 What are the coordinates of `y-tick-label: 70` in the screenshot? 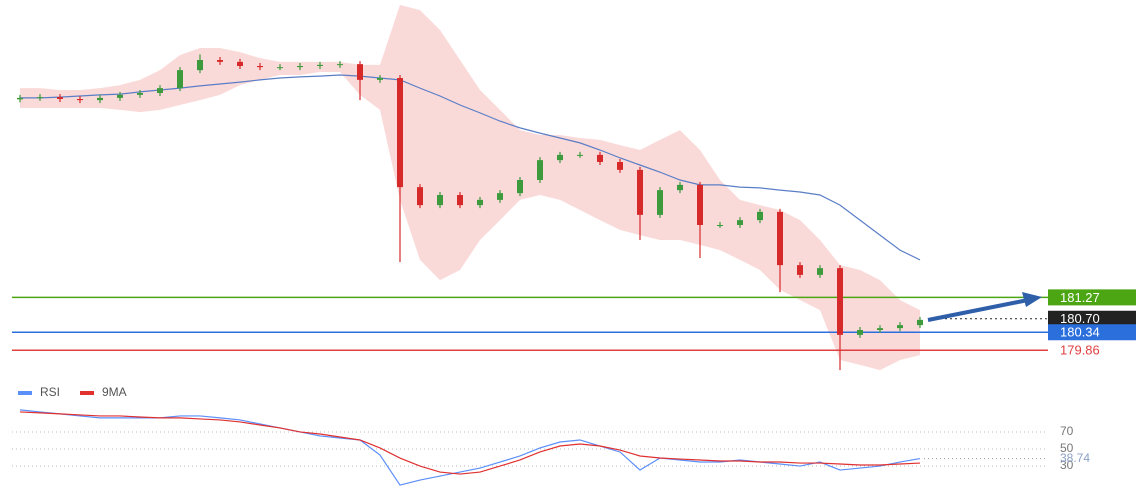 It's located at (1067, 431).